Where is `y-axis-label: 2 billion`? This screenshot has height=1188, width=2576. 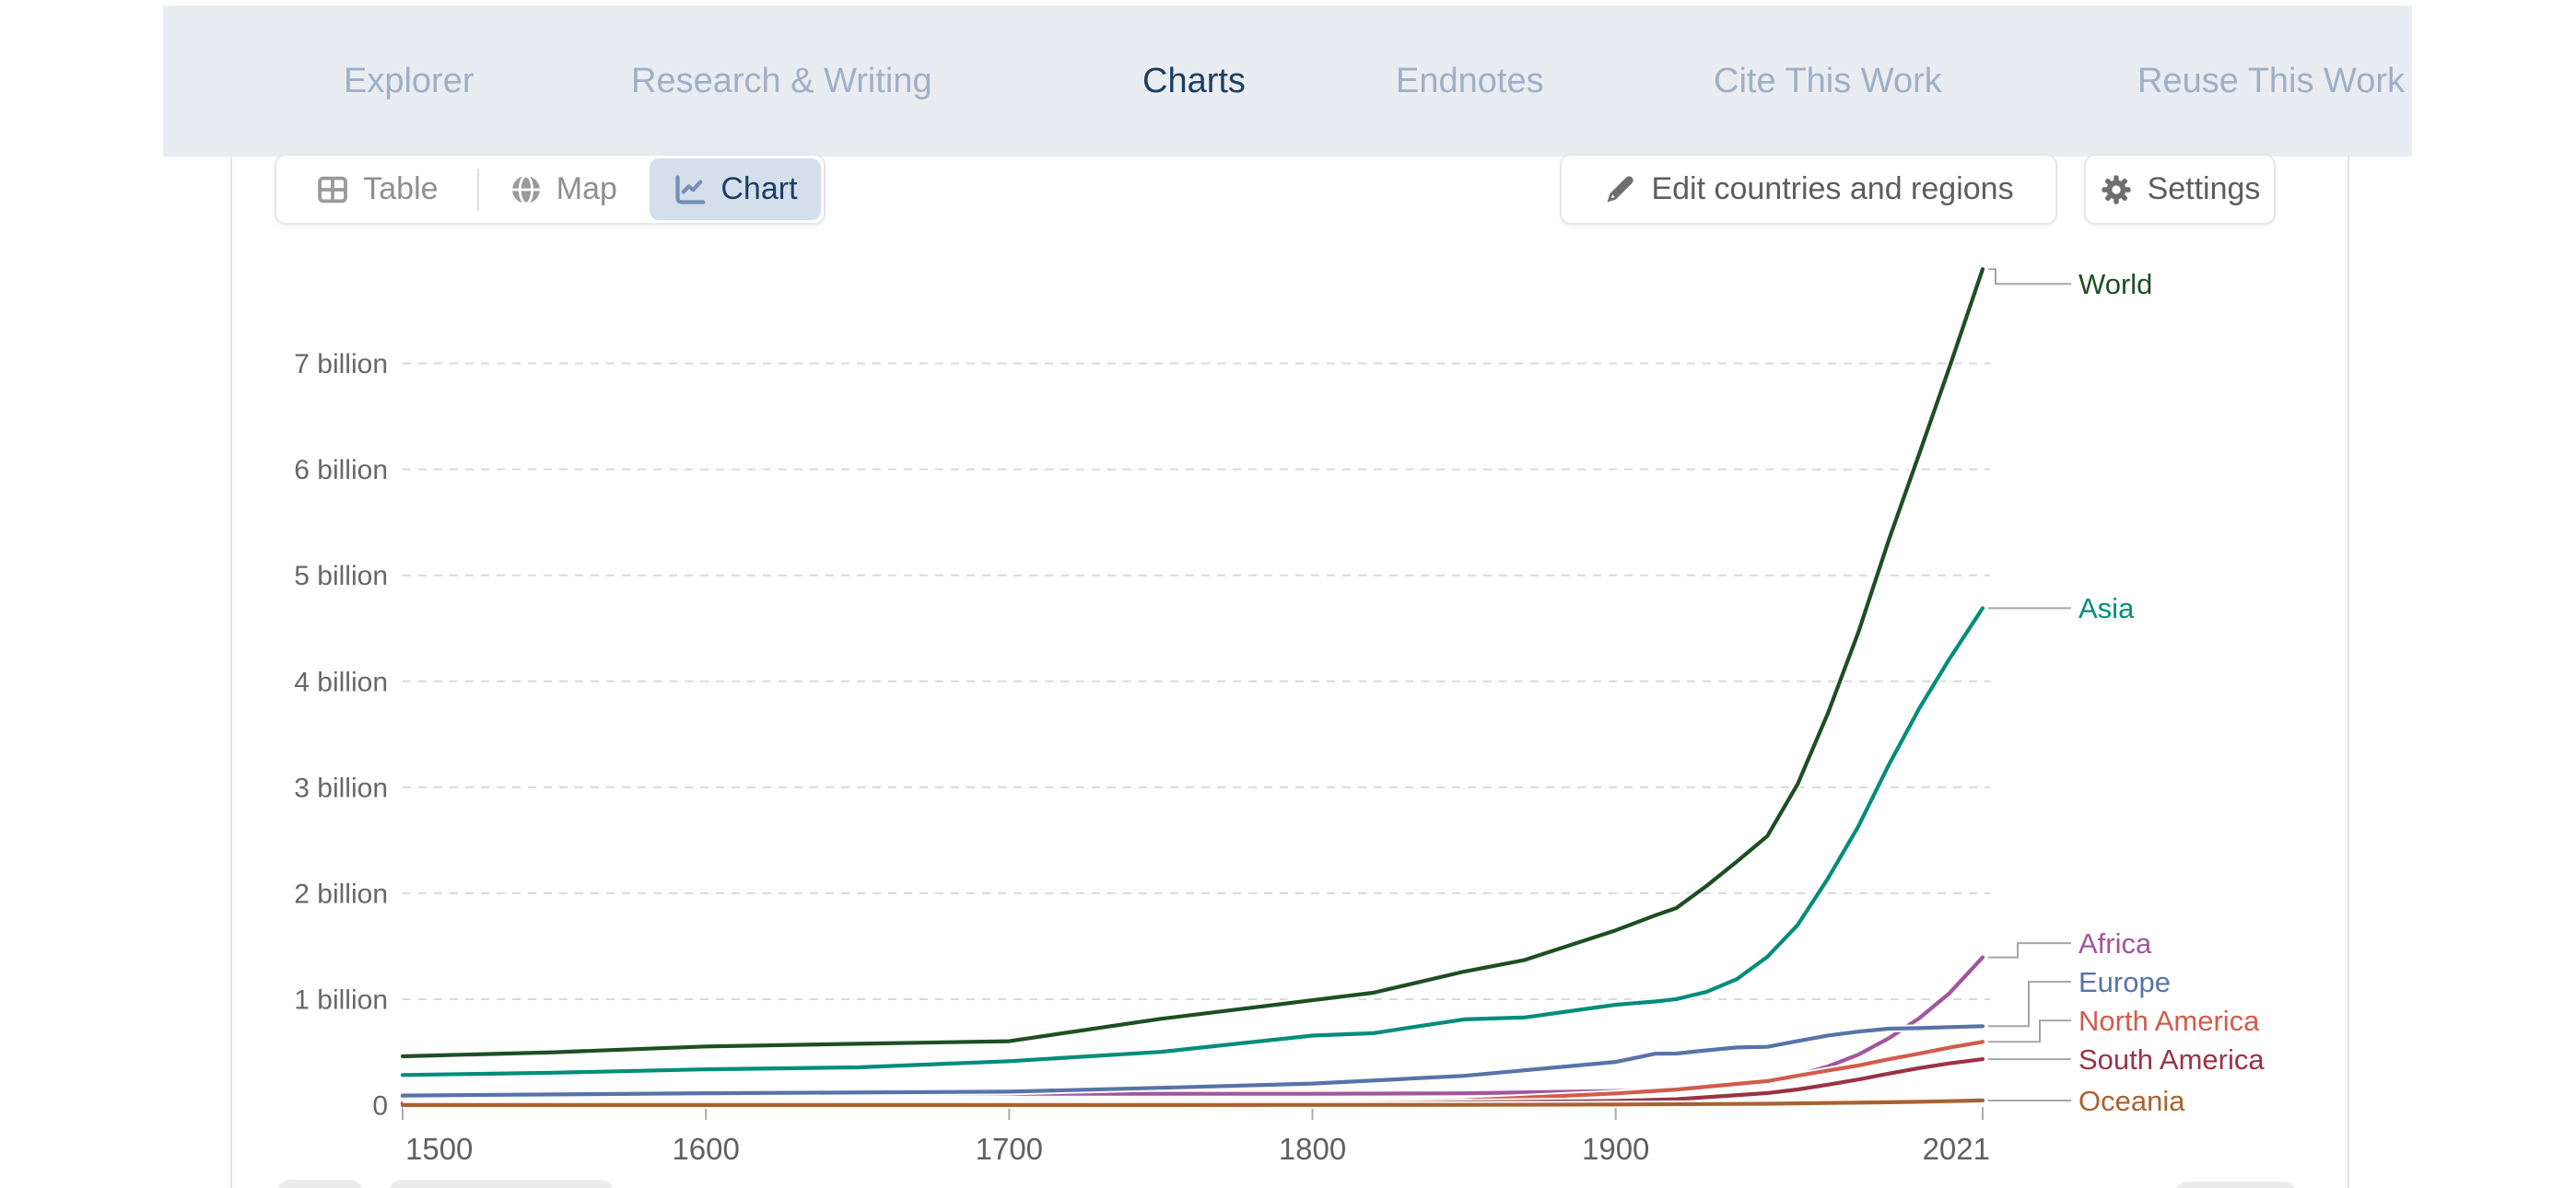 y-axis-label: 2 billion is located at coordinates (341, 894).